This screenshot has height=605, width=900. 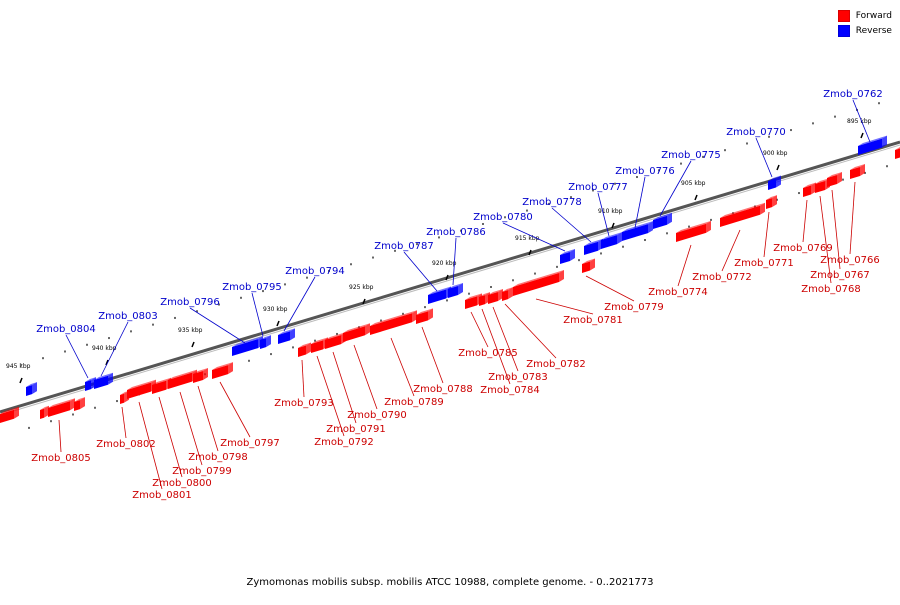 I want to click on forward-gene-zmob-0785-top, so click(x=473, y=296).